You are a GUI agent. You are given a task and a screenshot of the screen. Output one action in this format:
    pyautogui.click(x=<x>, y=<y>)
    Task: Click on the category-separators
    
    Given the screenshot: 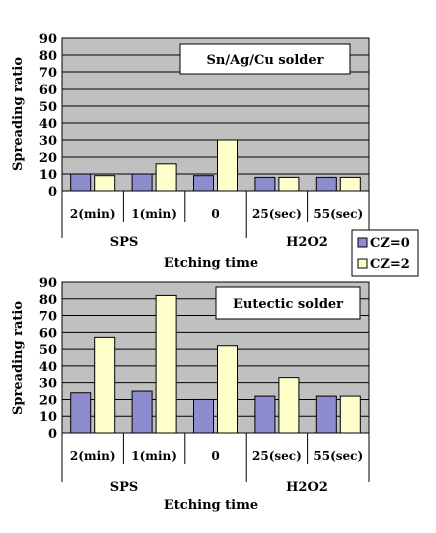 What is the action you would take?
    pyautogui.click(x=215, y=457)
    